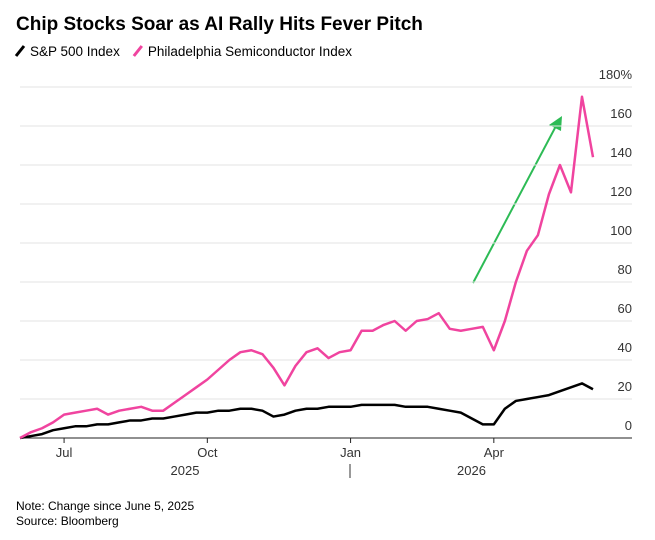  Describe the element at coordinates (207, 452) in the screenshot. I see `x-tick-label: Oct` at that location.